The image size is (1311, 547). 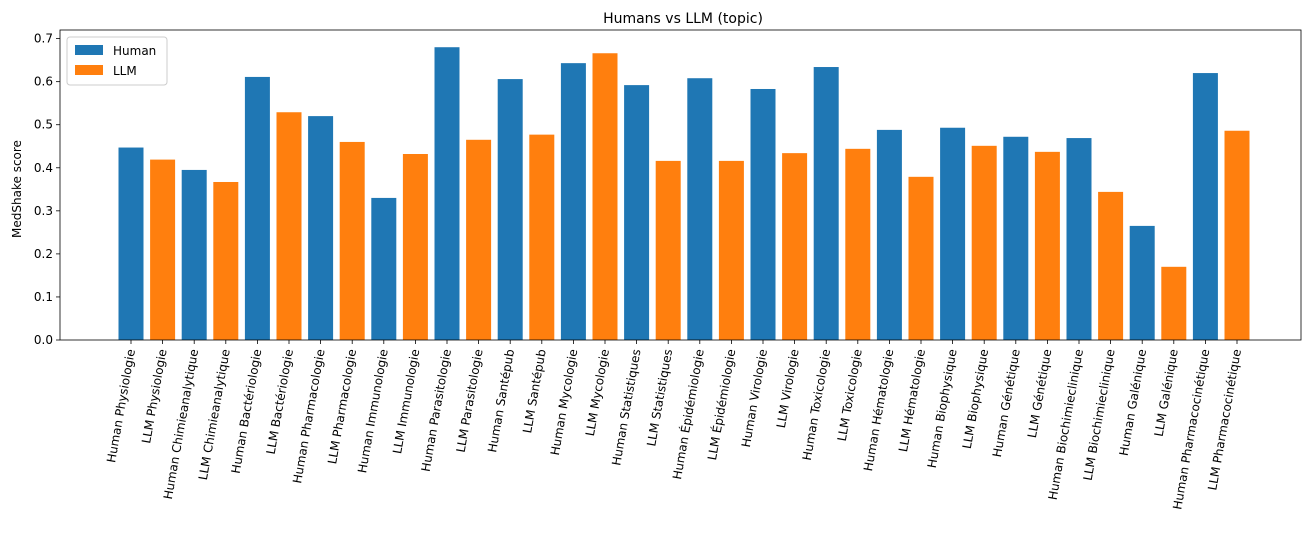 What do you see at coordinates (17, 189) in the screenshot?
I see `y-axis-label: MedShake score` at bounding box center [17, 189].